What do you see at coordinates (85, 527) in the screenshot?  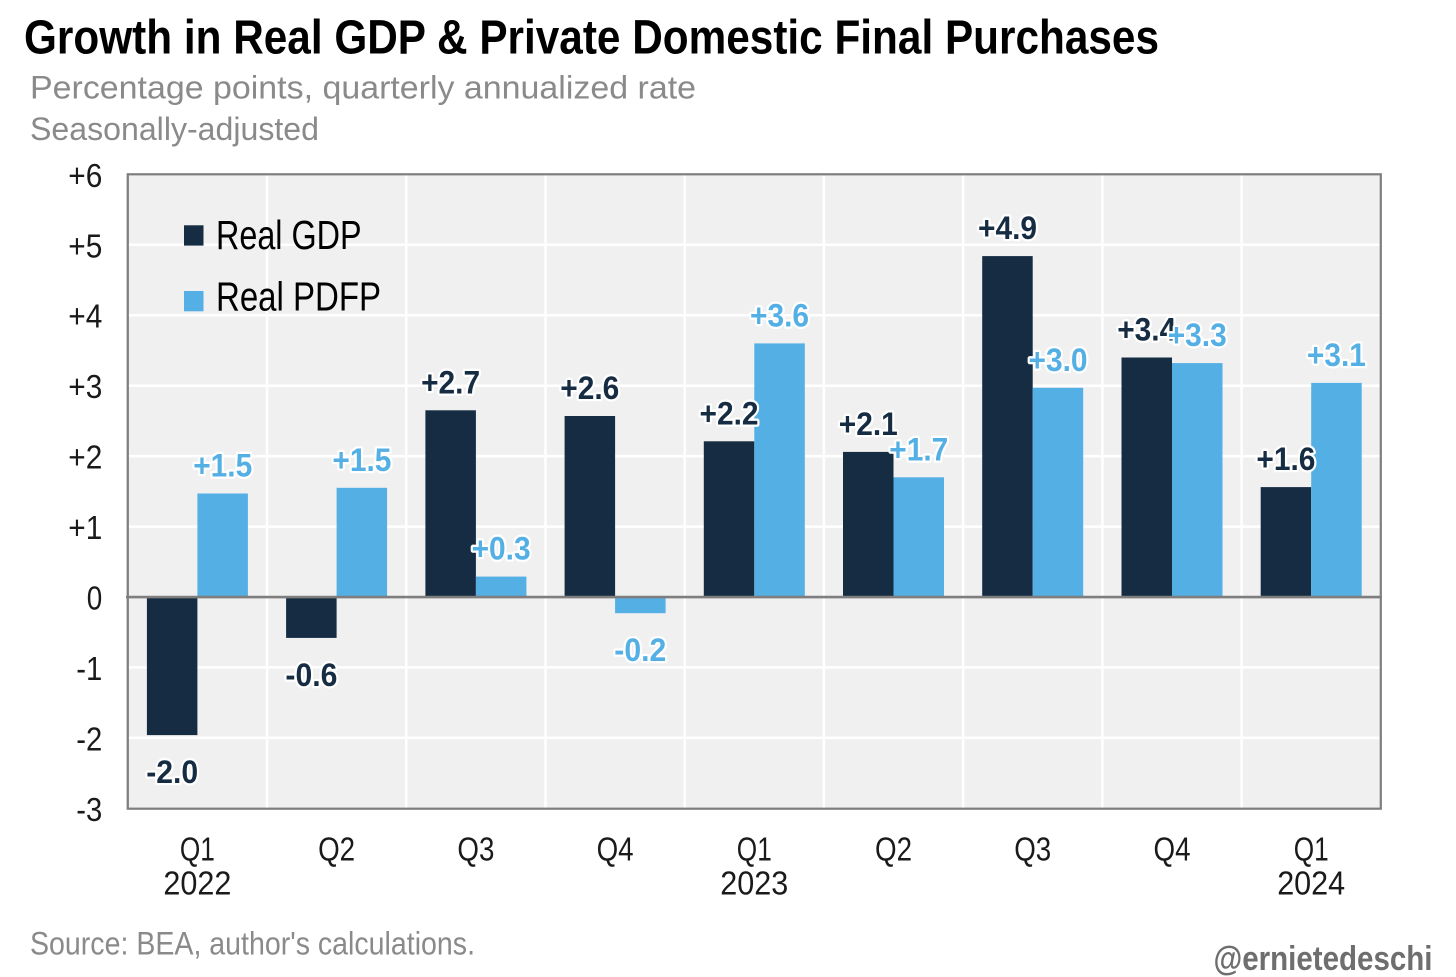 I see `svg-text: +1` at bounding box center [85, 527].